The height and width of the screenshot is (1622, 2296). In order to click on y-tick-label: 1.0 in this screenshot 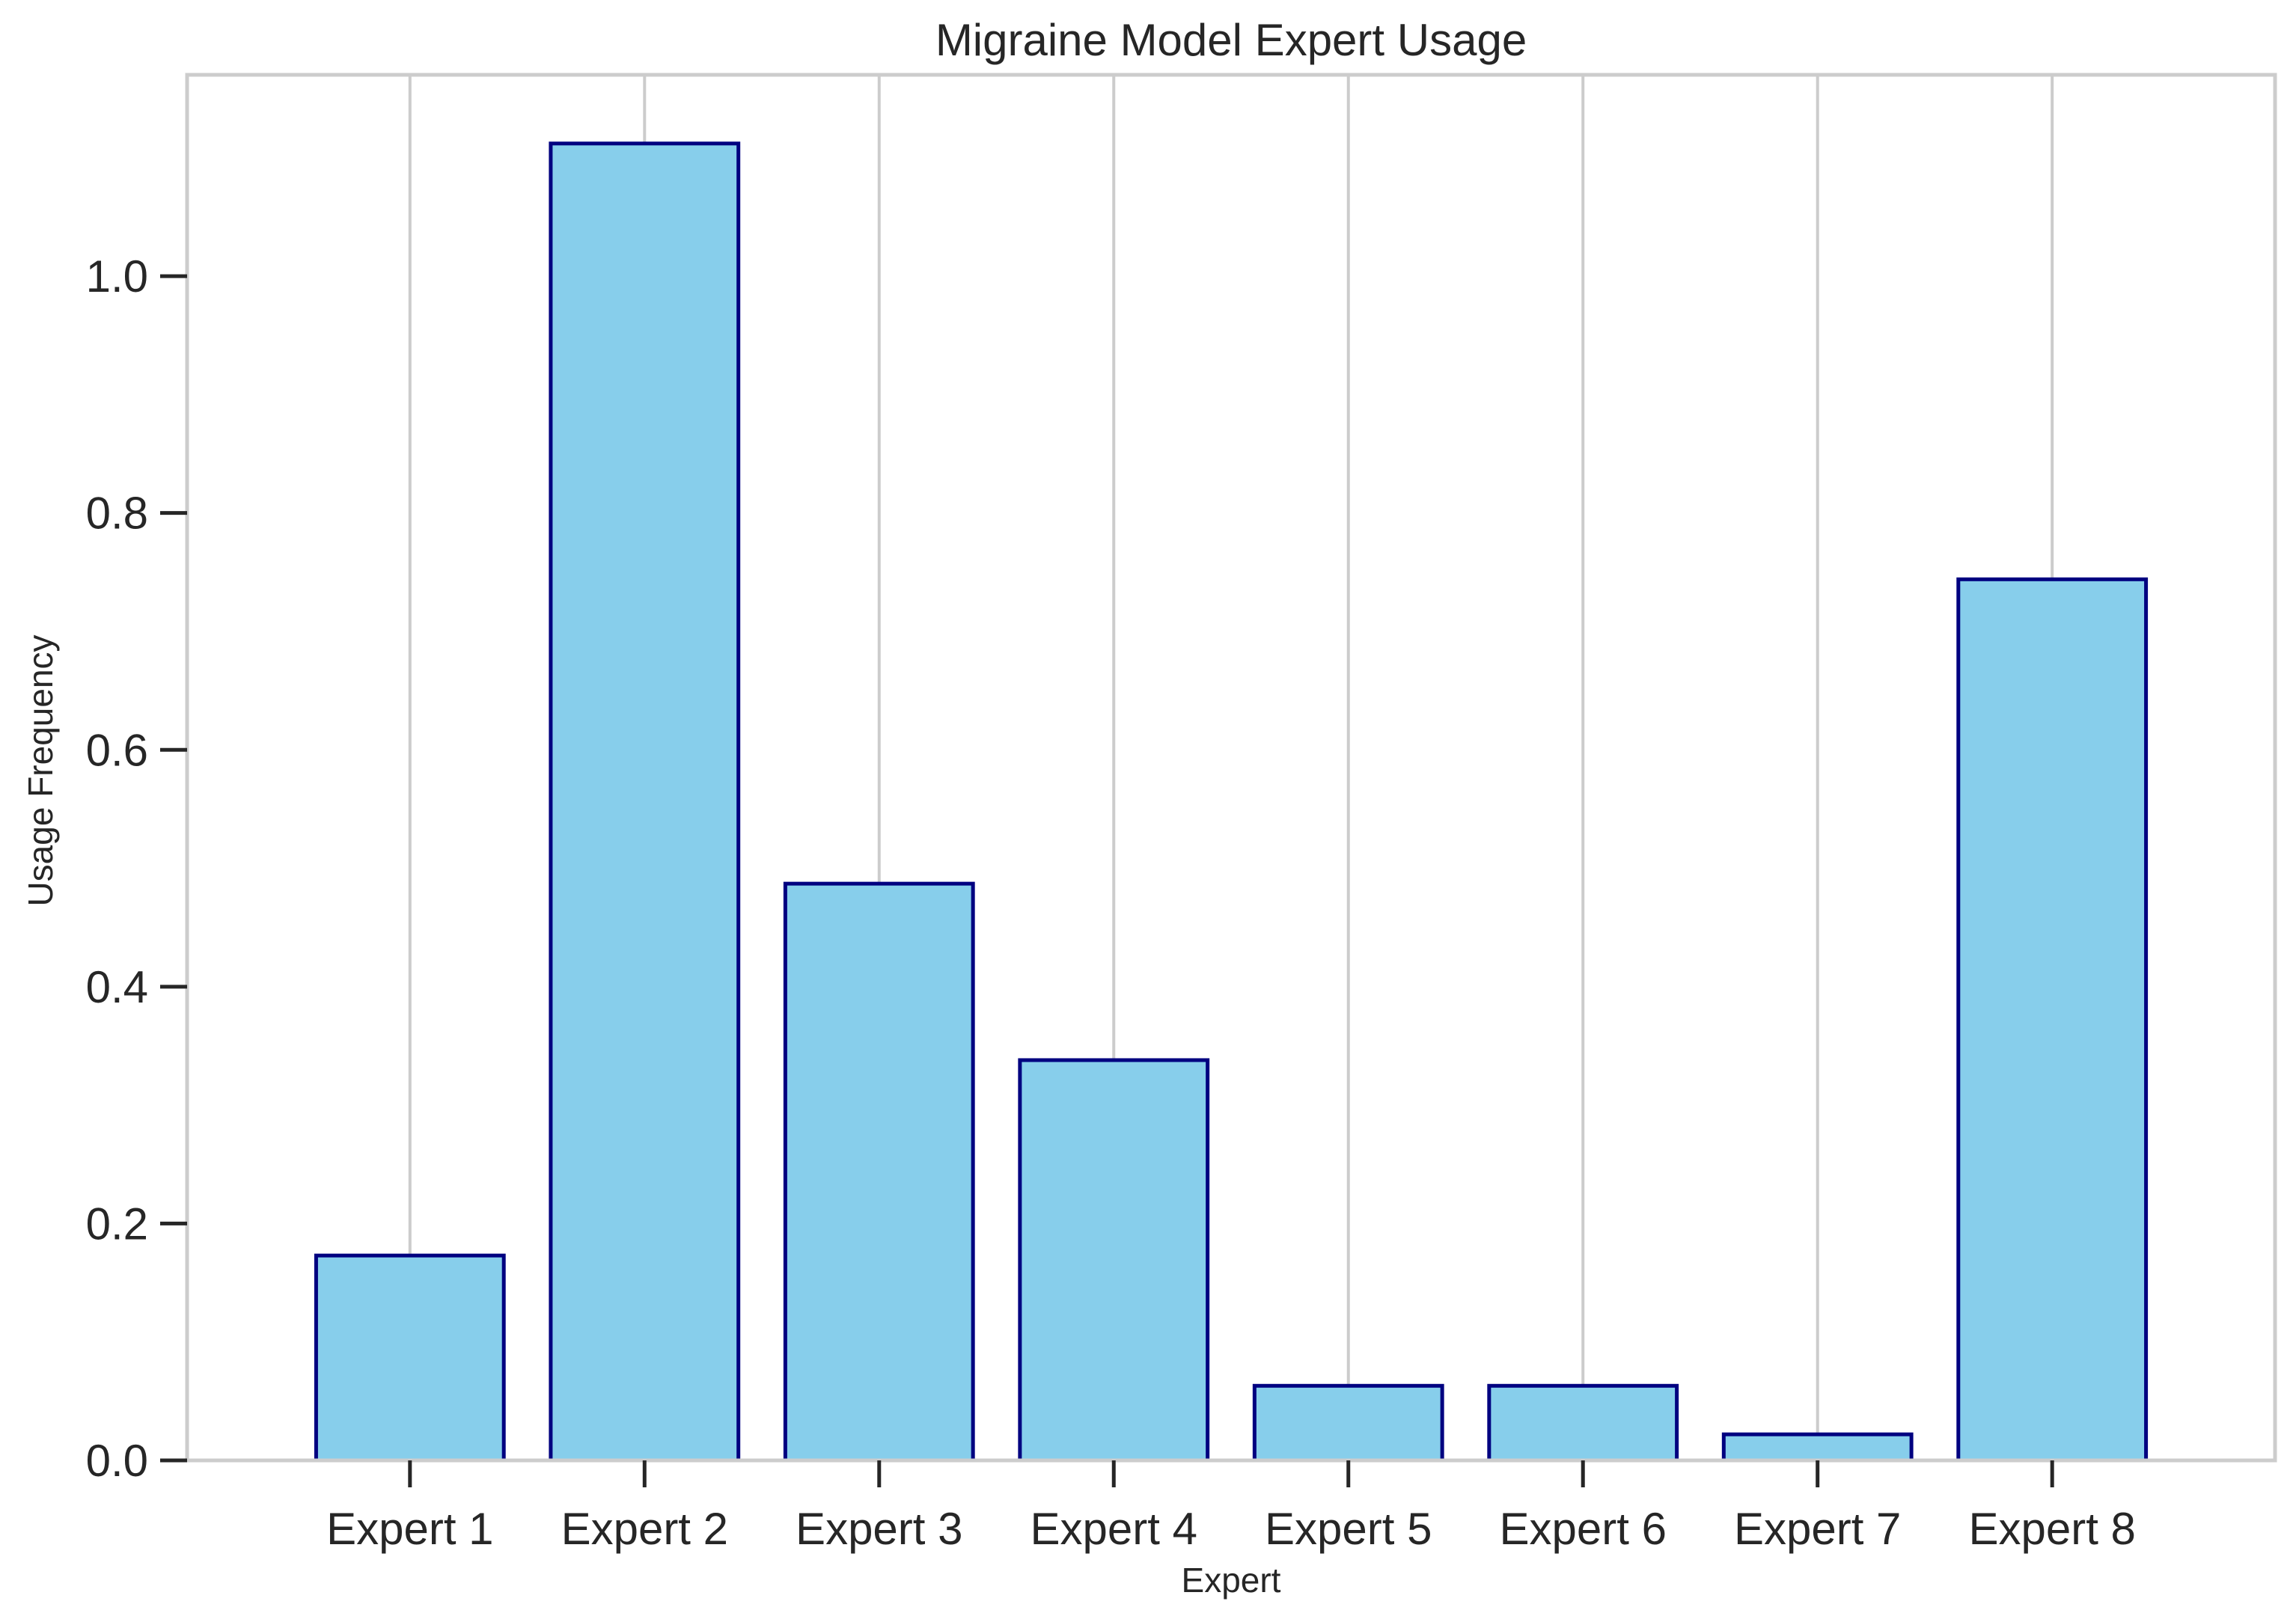, I will do `click(117, 276)`.